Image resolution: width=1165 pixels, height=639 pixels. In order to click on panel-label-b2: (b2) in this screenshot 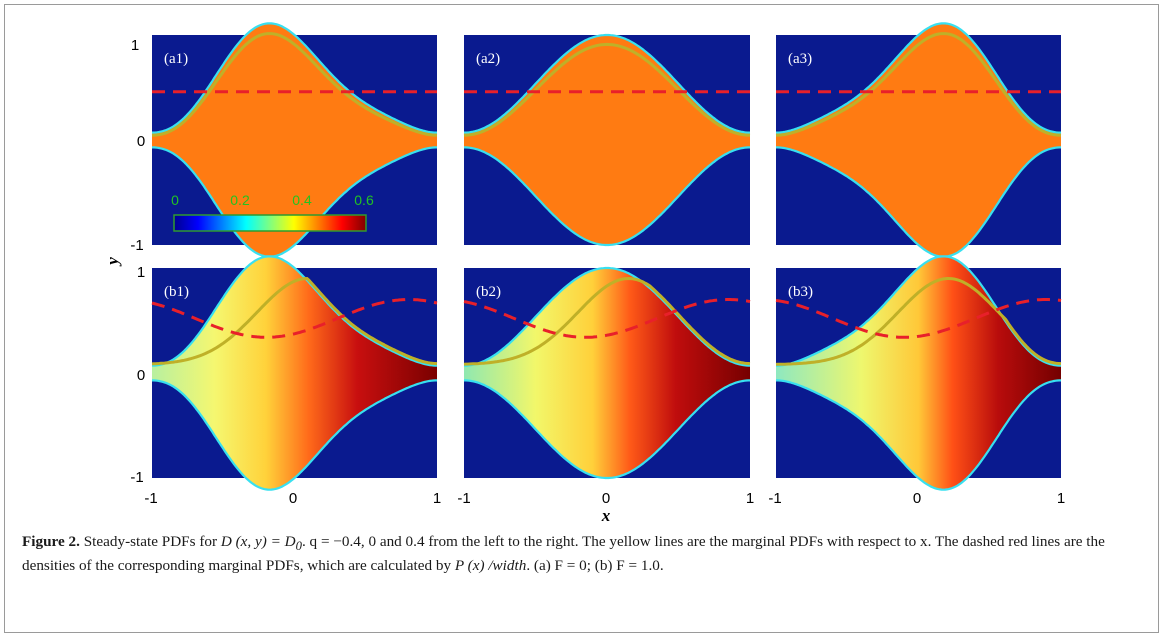, I will do `click(488, 292)`.